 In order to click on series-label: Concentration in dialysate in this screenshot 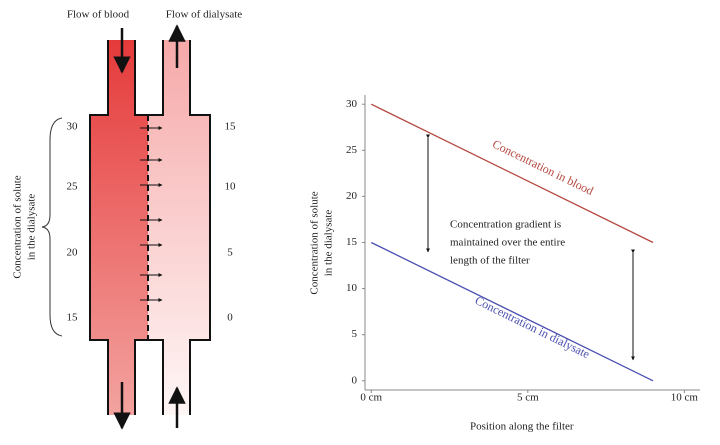, I will do `click(532, 327)`.